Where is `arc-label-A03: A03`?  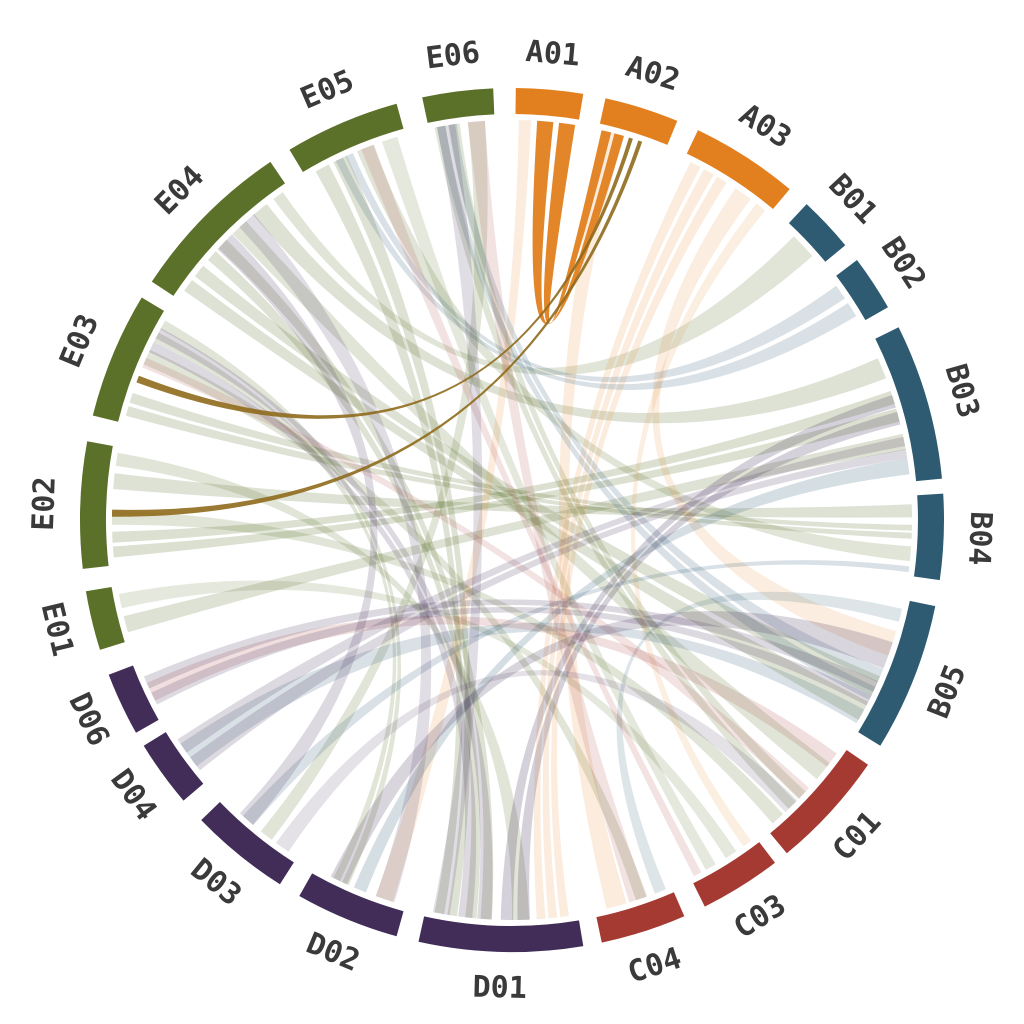
arc-label-A03: A03 is located at coordinates (765, 126).